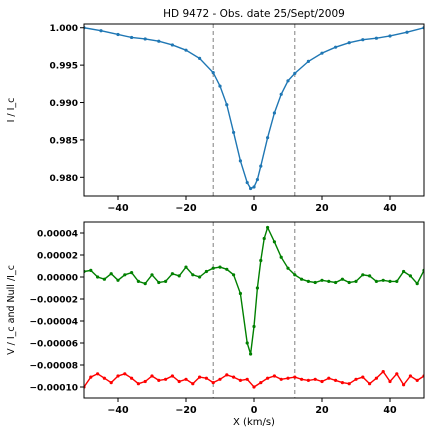 The height and width of the screenshot is (440, 436). I want to click on x-tick-label: 40, so click(390, 410).